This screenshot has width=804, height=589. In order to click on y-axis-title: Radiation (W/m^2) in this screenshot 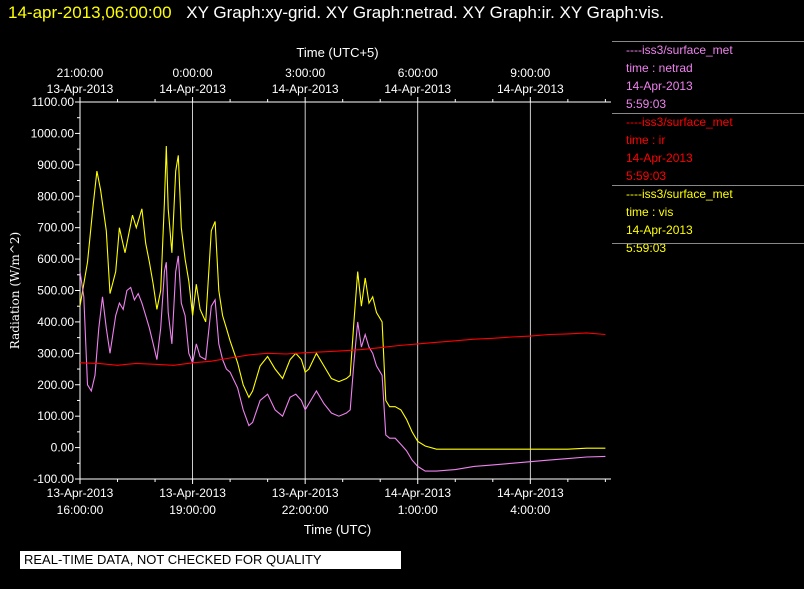, I will do `click(15, 290)`.